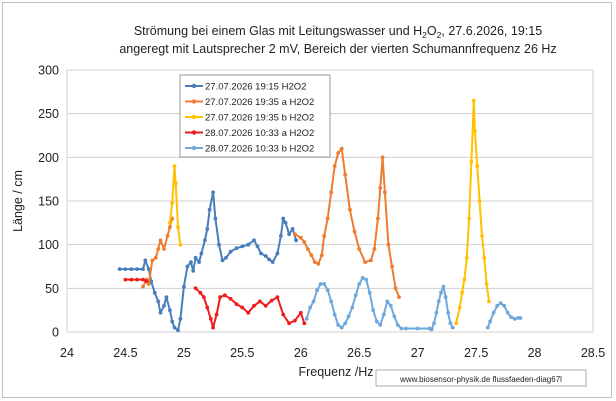 This screenshot has width=616, height=401. What do you see at coordinates (249, 102) in the screenshot?
I see `legend-entry: 27.07.2026 19:35 a H2O2` at bounding box center [249, 102].